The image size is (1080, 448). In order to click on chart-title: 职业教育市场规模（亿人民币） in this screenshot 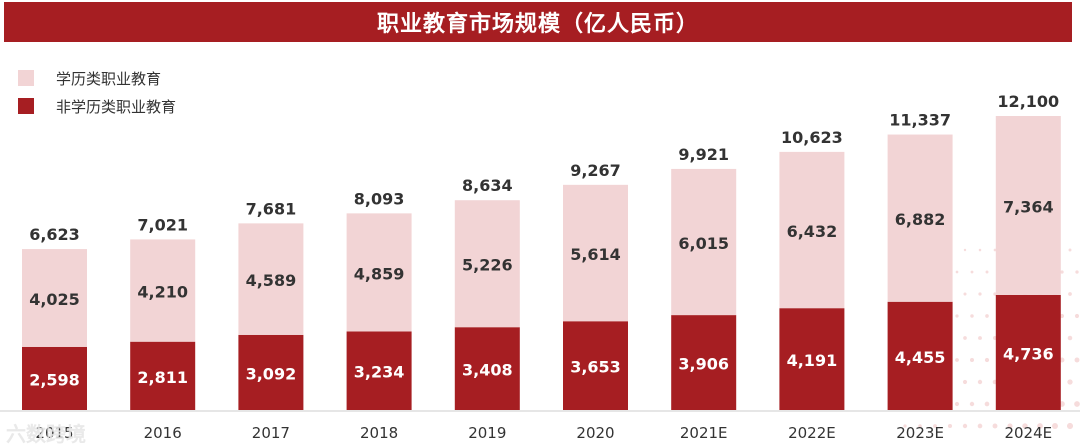, I will do `click(538, 22)`.